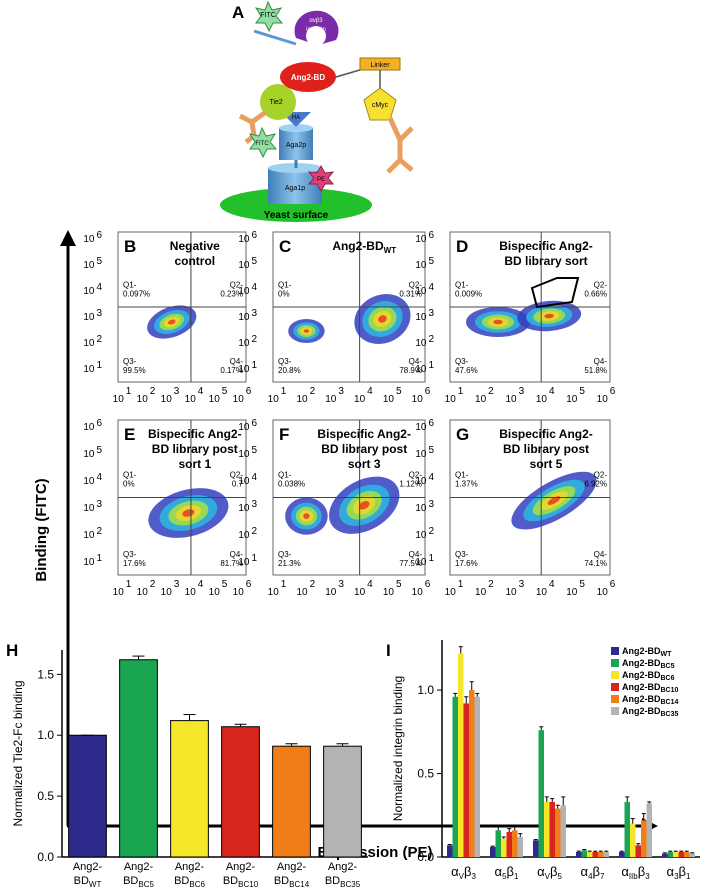 The width and height of the screenshot is (709, 894). Describe the element at coordinates (269, 16) in the screenshot. I see `fitc-star` at that location.